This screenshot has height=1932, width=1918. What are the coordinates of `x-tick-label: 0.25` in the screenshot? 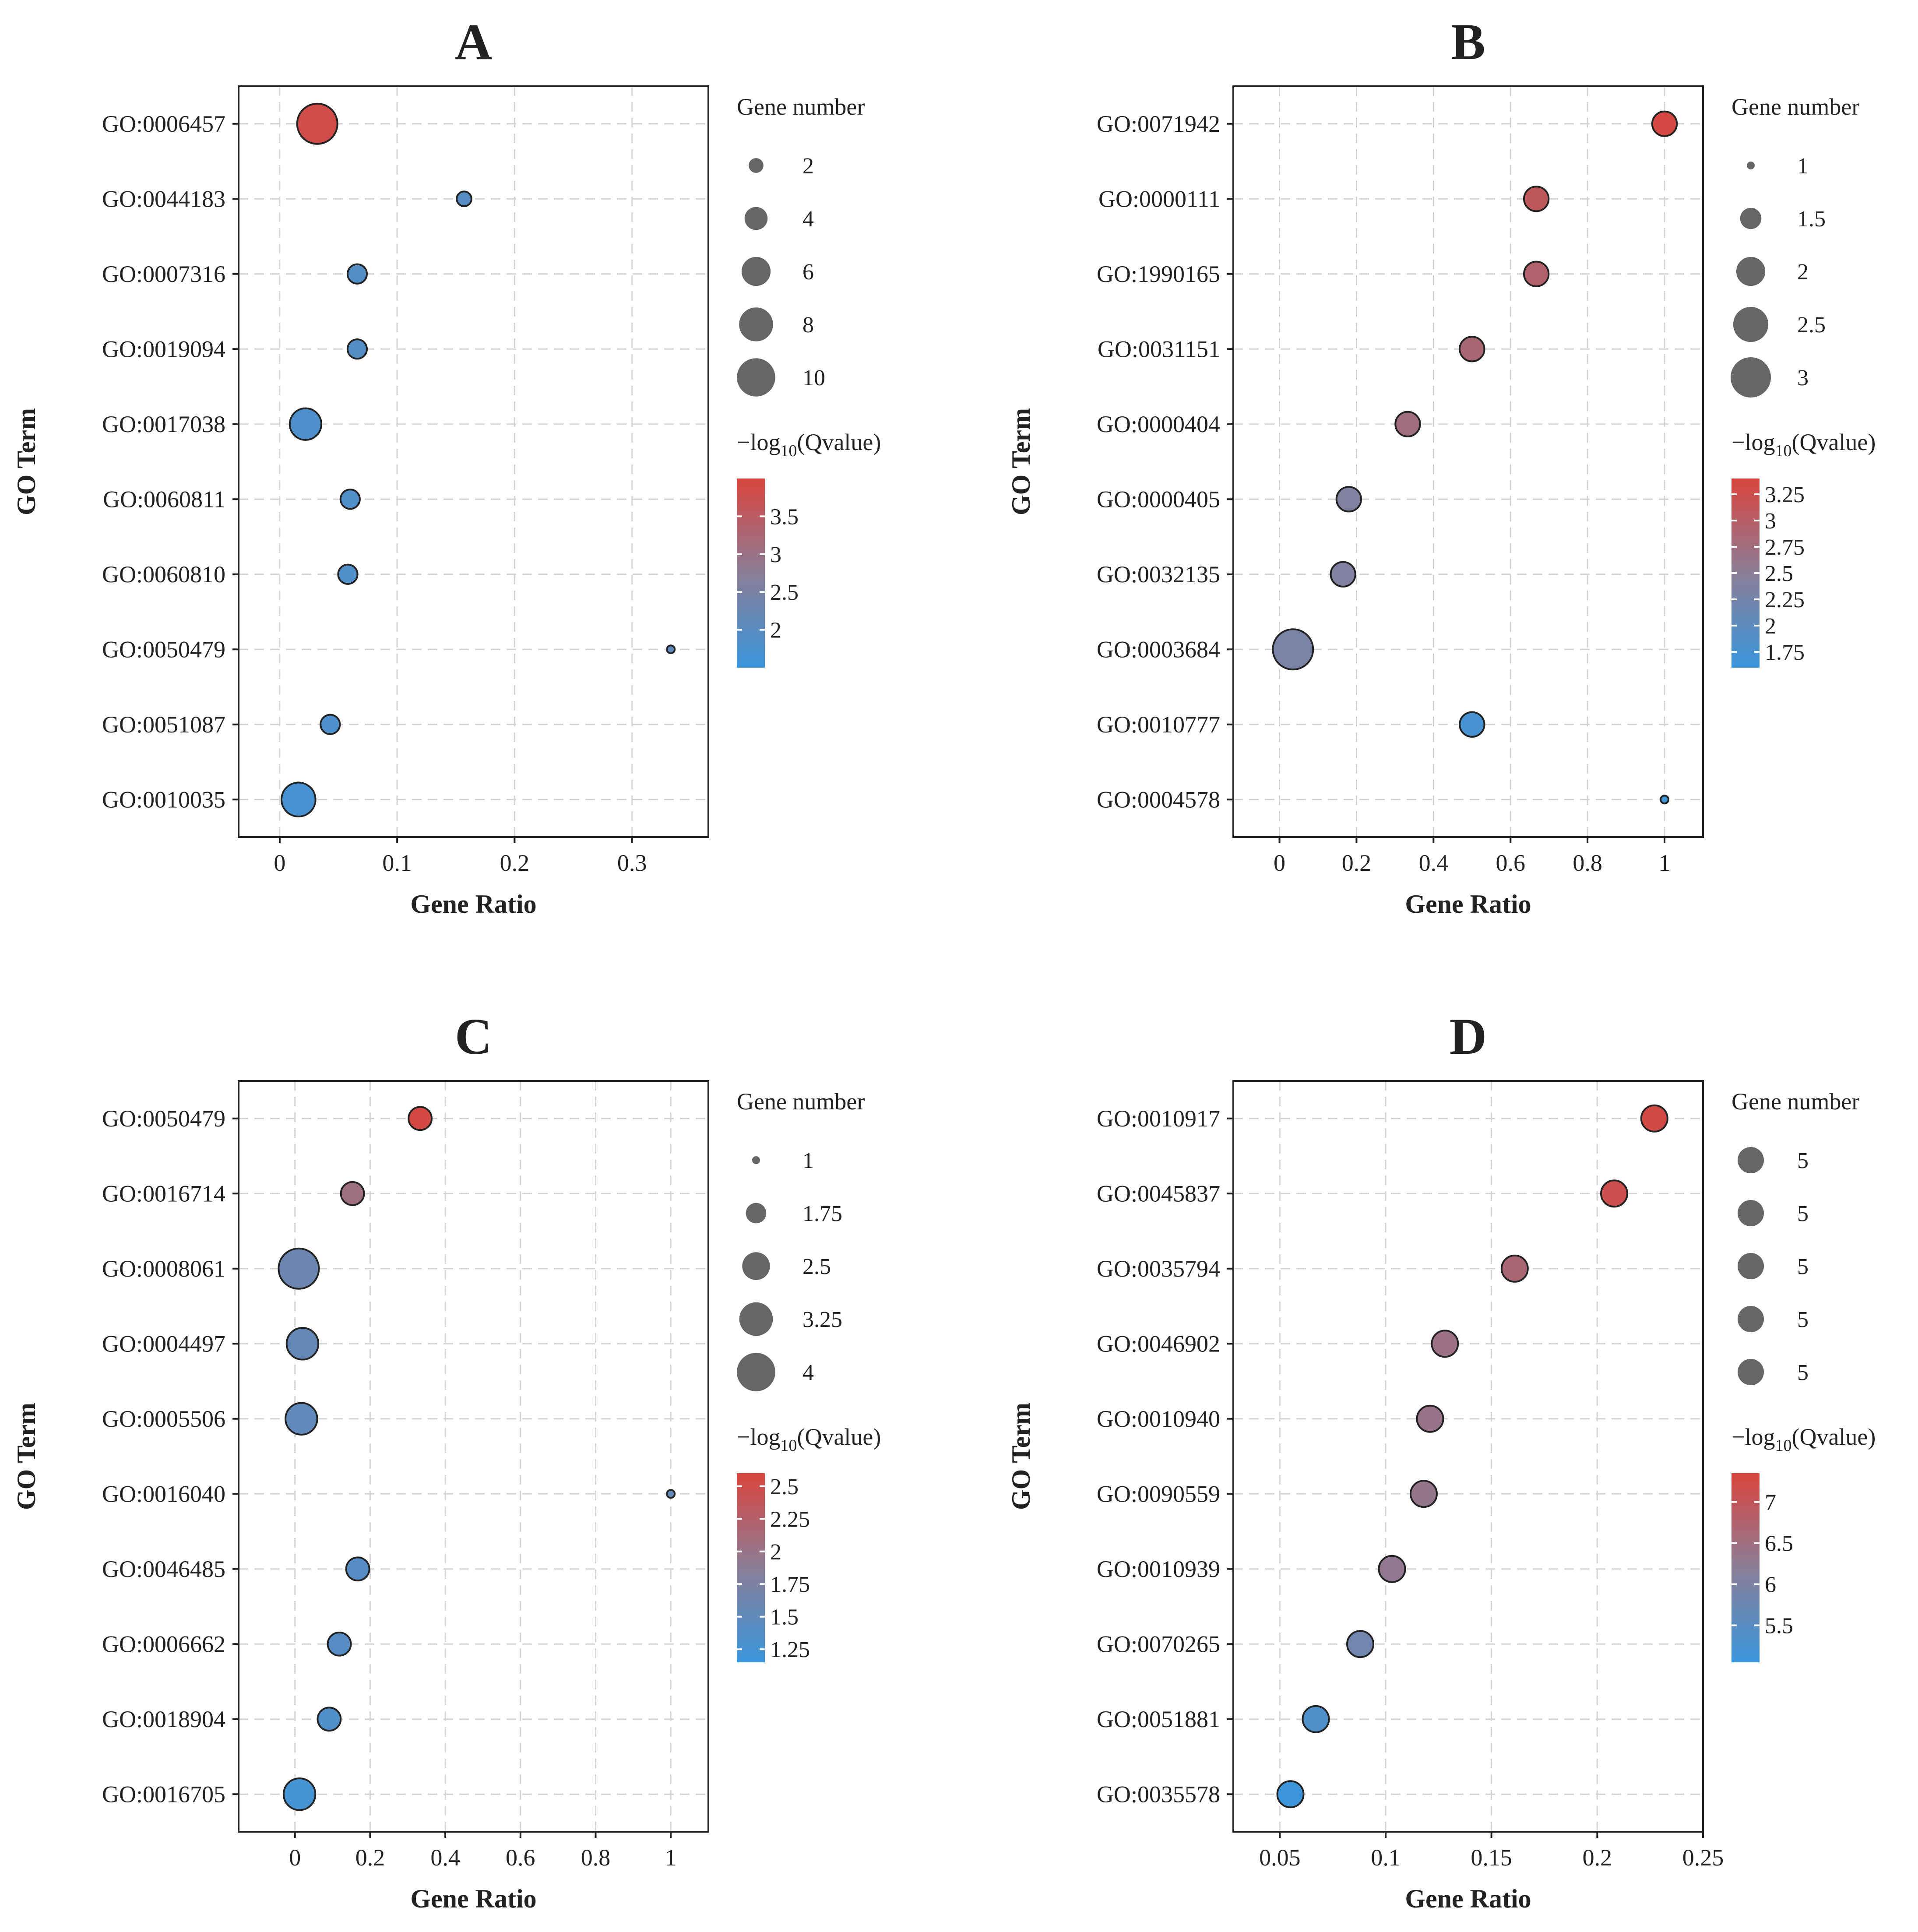 It's located at (1703, 1857).